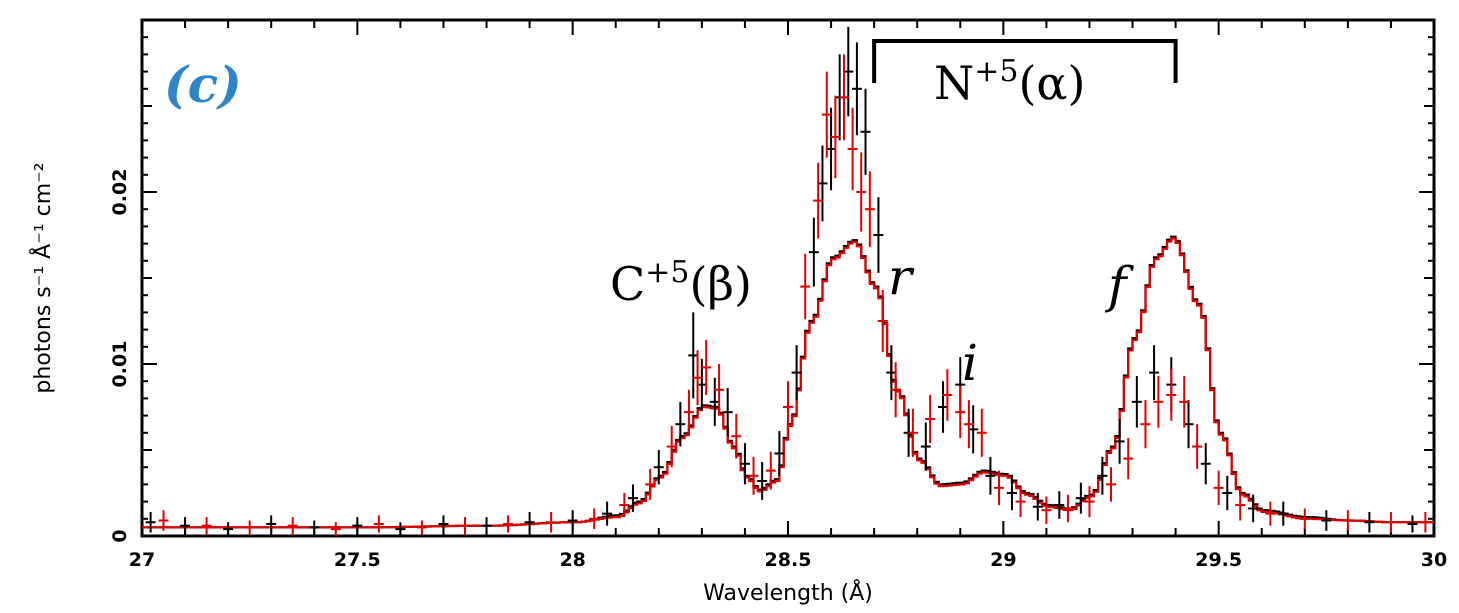 This screenshot has width=1459, height=613. What do you see at coordinates (120, 356) in the screenshot?
I see `y-tick-labels: 0 0.01 0.02` at bounding box center [120, 356].